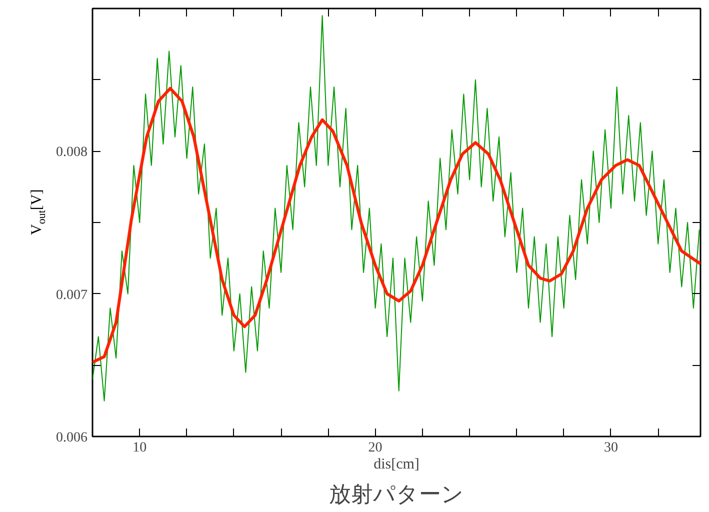  Describe the element at coordinates (611, 448) in the screenshot. I see `x-tick-label: 30` at that location.